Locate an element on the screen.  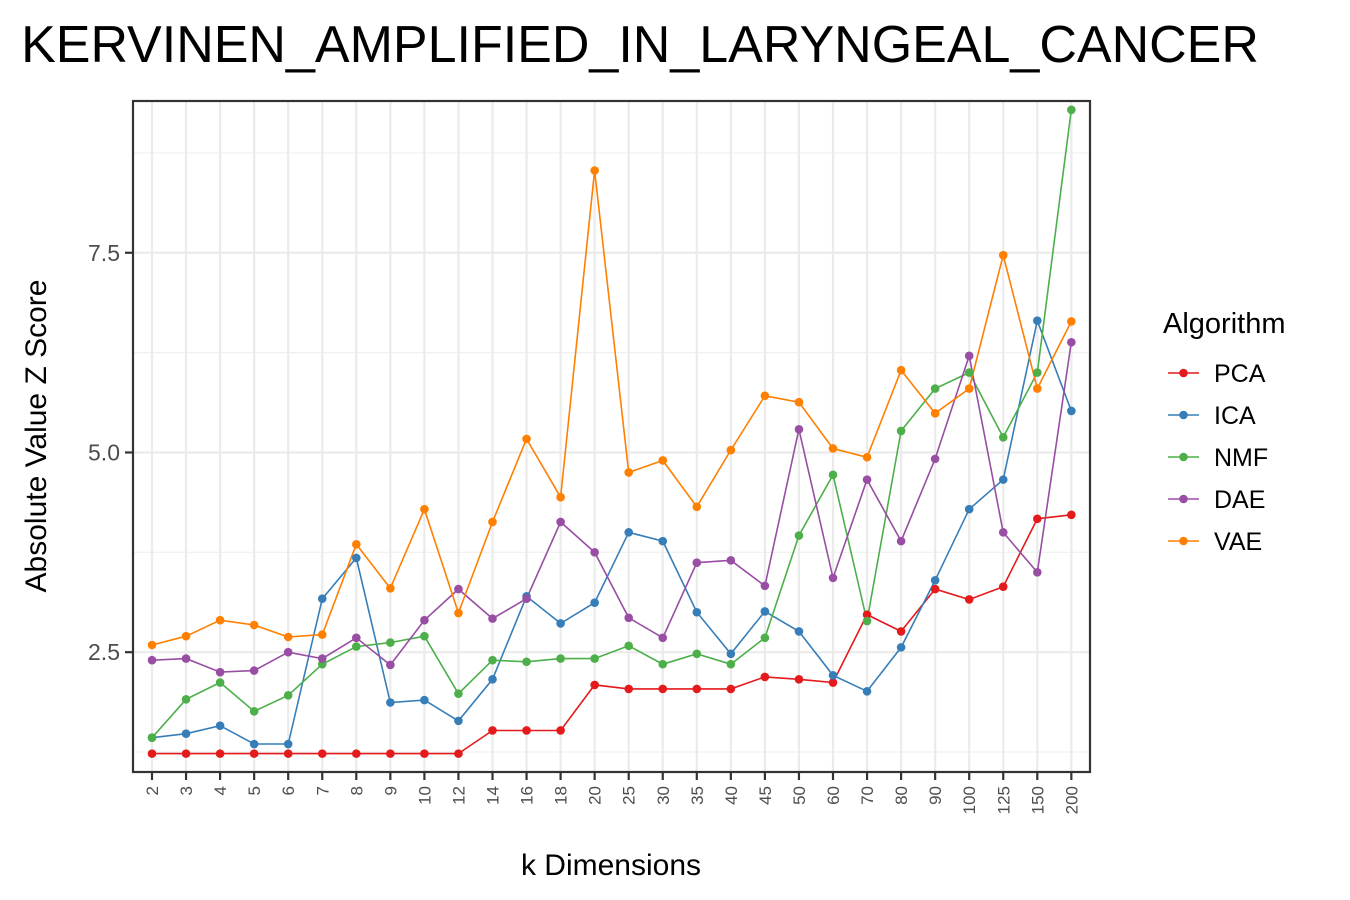
chart-title: KERVINEN_AMPLIFIED_IN_LARYNGEAL_CANCER is located at coordinates (640, 45).